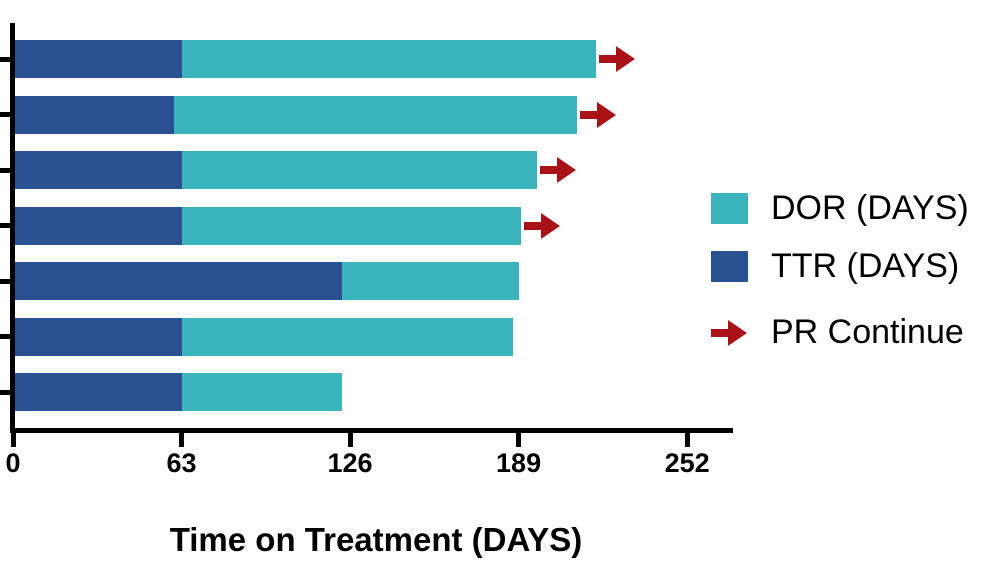 Image resolution: width=1001 pixels, height=573 pixels. What do you see at coordinates (376, 539) in the screenshot?
I see `x-axis-title: Time on Treatment (DAYS)` at bounding box center [376, 539].